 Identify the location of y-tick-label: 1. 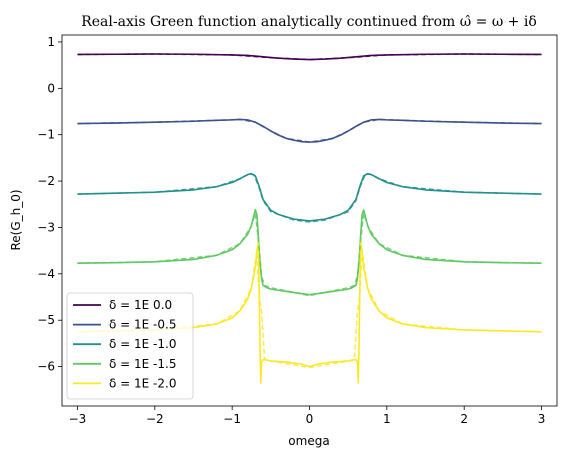
(51, 42).